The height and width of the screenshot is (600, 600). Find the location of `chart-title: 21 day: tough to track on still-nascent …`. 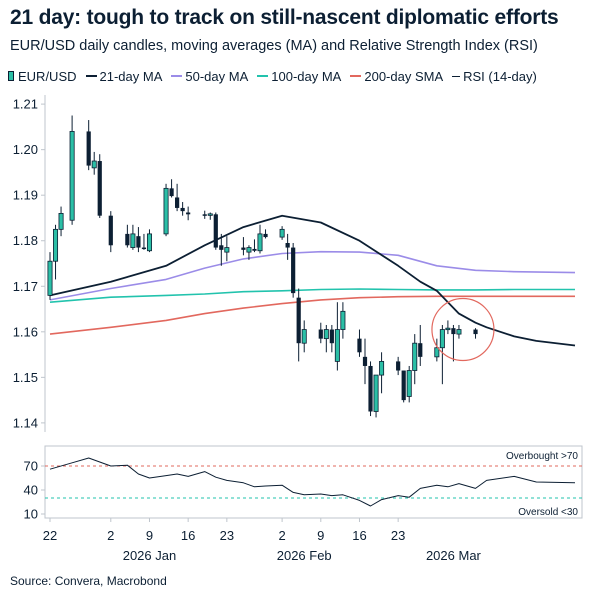

chart-title: 21 day: tough to track on still-nascent … is located at coordinates (284, 17).